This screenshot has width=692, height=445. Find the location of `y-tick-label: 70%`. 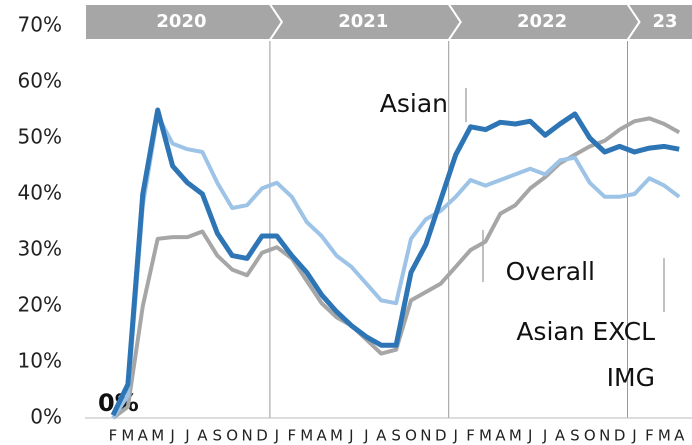

y-tick-label: 70% is located at coordinates (40, 25).